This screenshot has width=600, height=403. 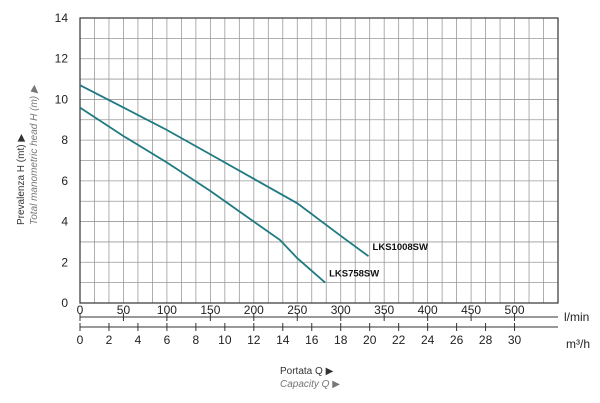 What do you see at coordinates (196, 340) in the screenshot?
I see `x-tick-label-m3h: 8` at bounding box center [196, 340].